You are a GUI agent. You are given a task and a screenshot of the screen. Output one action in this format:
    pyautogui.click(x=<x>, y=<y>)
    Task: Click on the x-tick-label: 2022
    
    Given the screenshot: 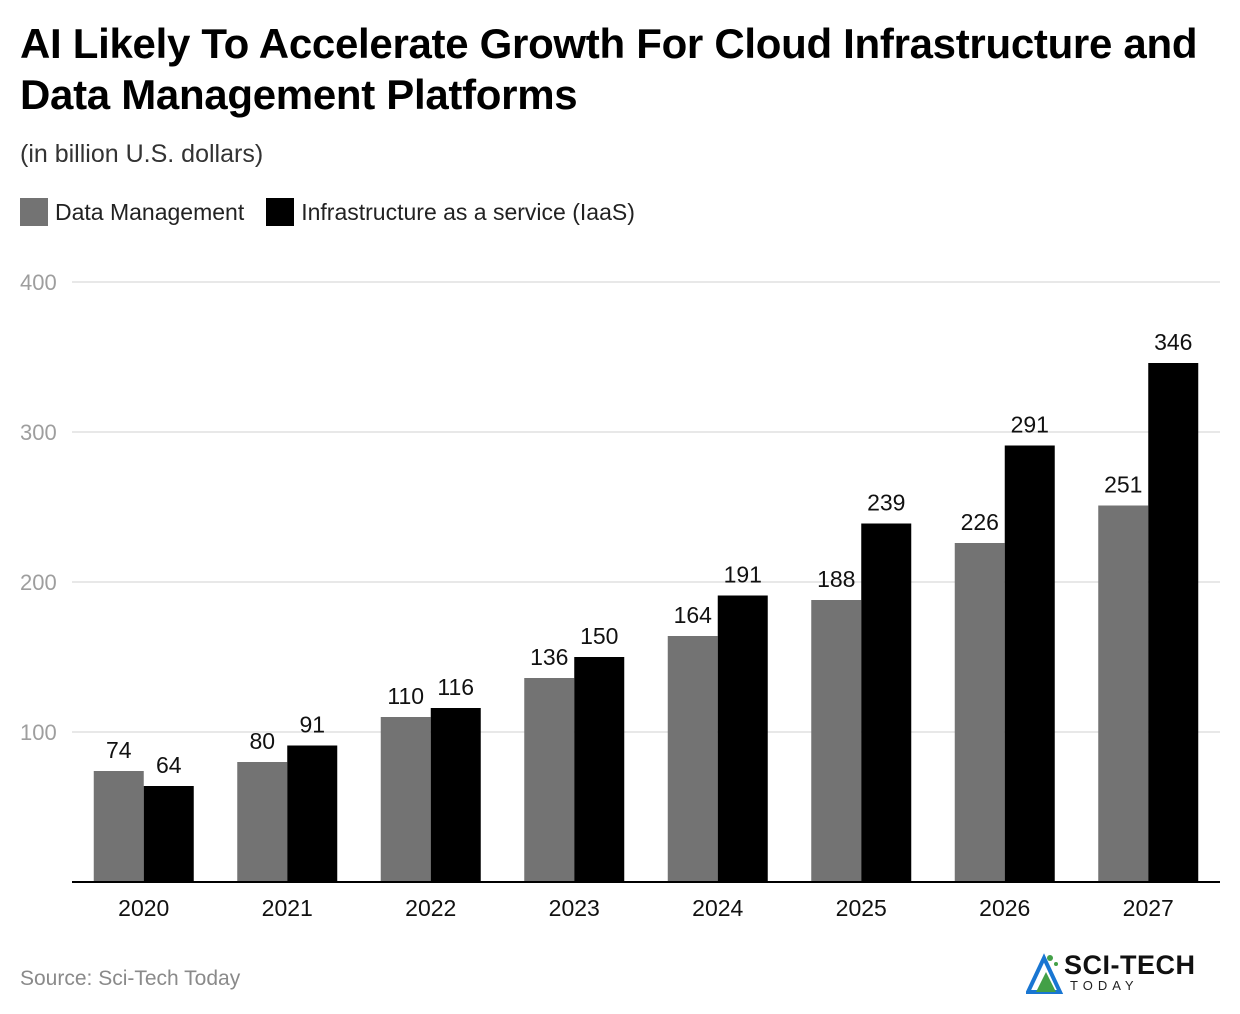 What is the action you would take?
    pyautogui.click(x=430, y=908)
    